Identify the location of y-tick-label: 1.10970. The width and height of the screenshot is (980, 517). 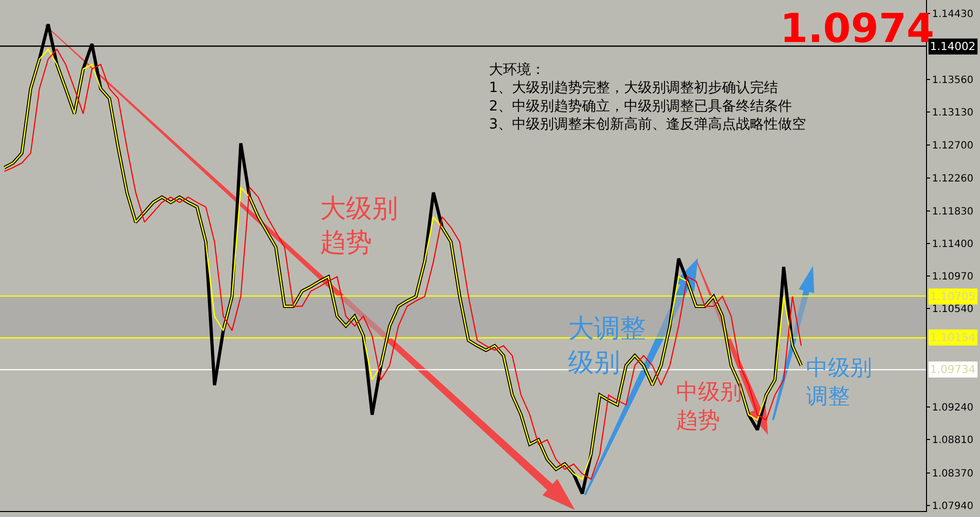
(953, 276).